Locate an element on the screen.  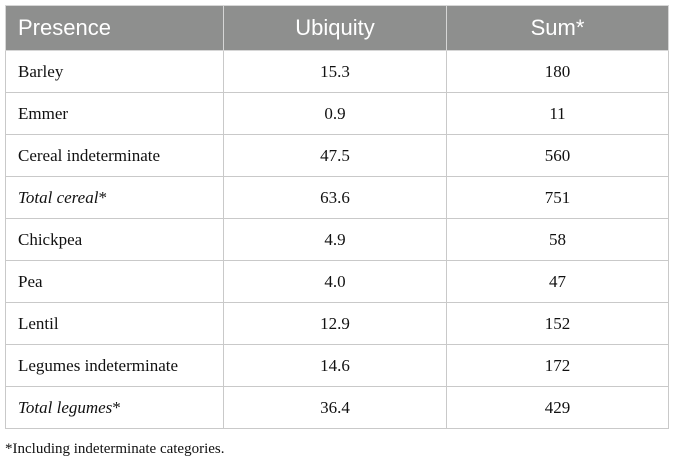
header-presence: Presence is located at coordinates (114, 28).